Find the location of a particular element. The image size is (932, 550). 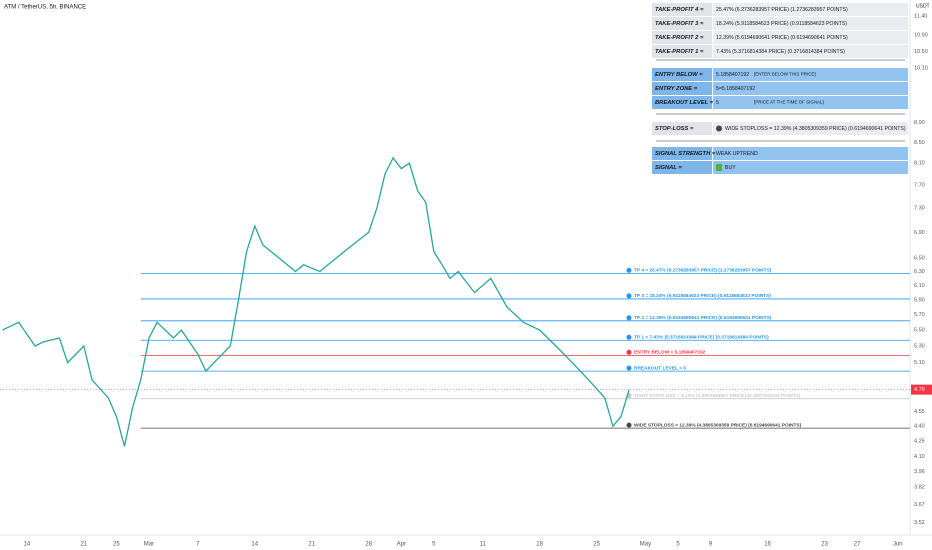

table-label: STOP-LOSS = is located at coordinates (674, 129).